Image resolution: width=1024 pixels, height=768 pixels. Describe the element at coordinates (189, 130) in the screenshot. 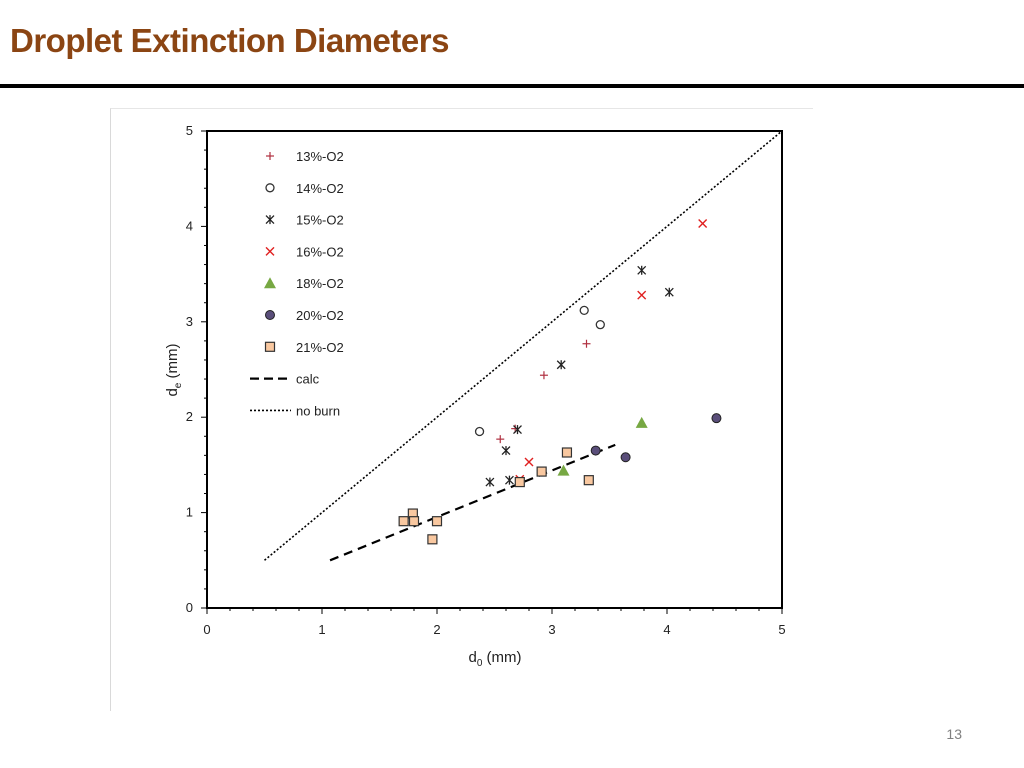

I see `y-tick-label: 5` at that location.